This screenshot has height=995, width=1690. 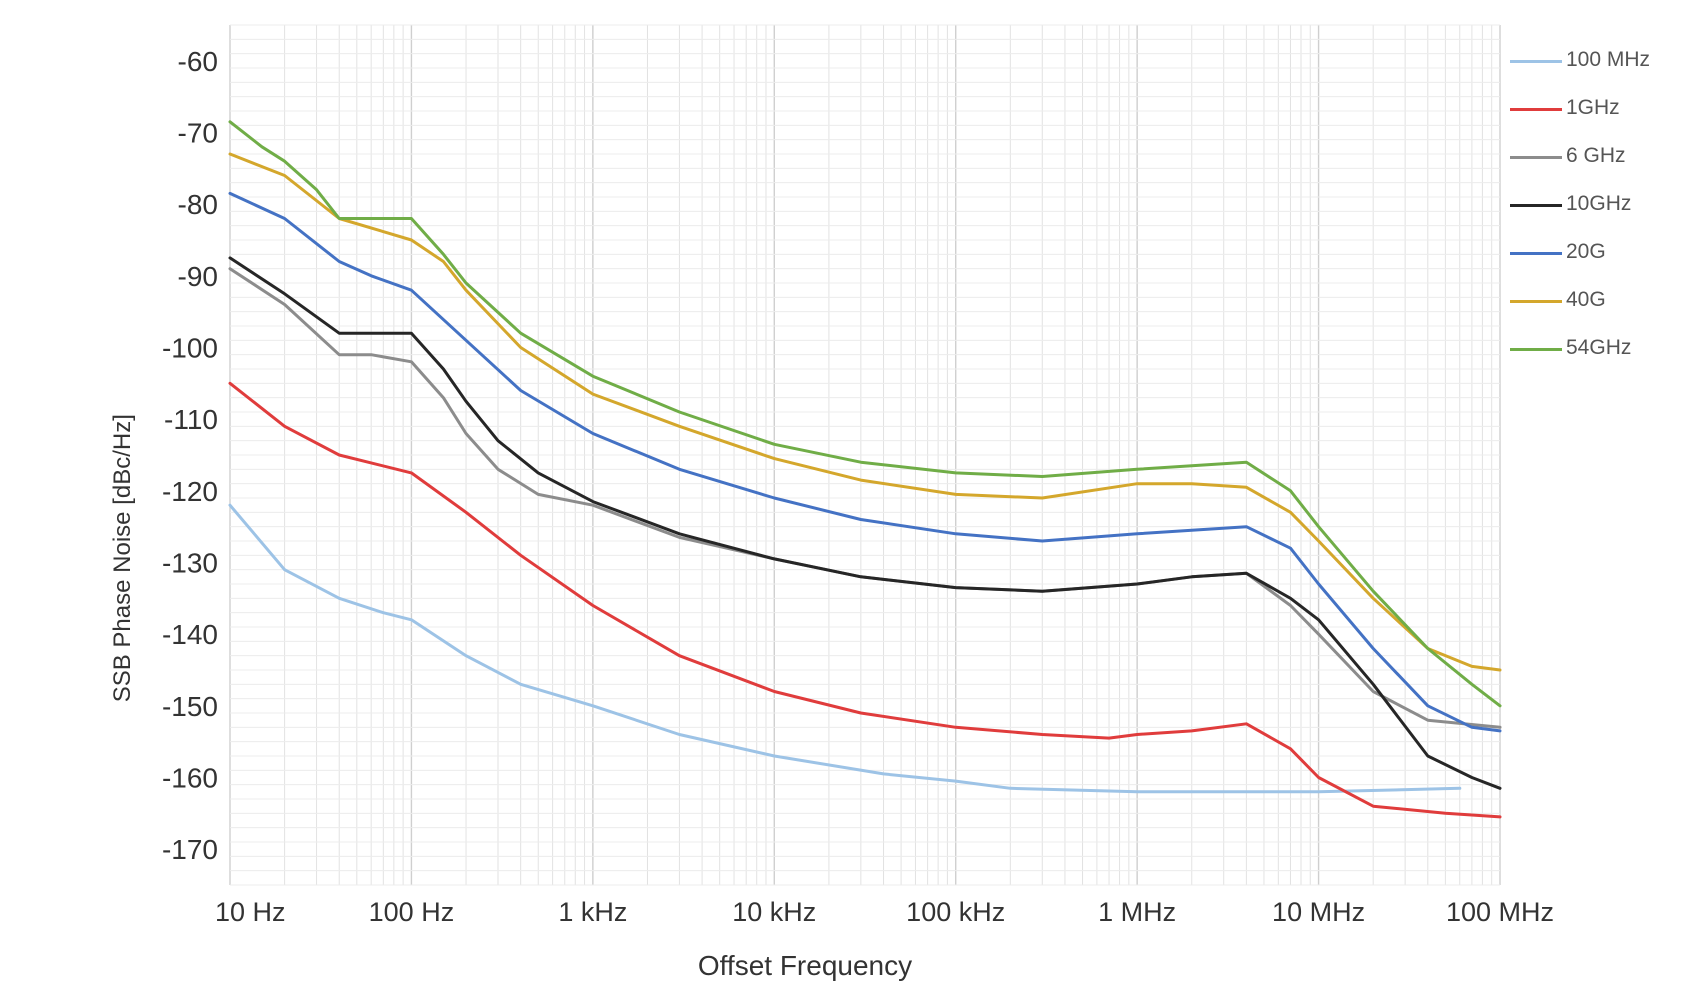 I want to click on legend-label: 6 GHz, so click(x=1596, y=155).